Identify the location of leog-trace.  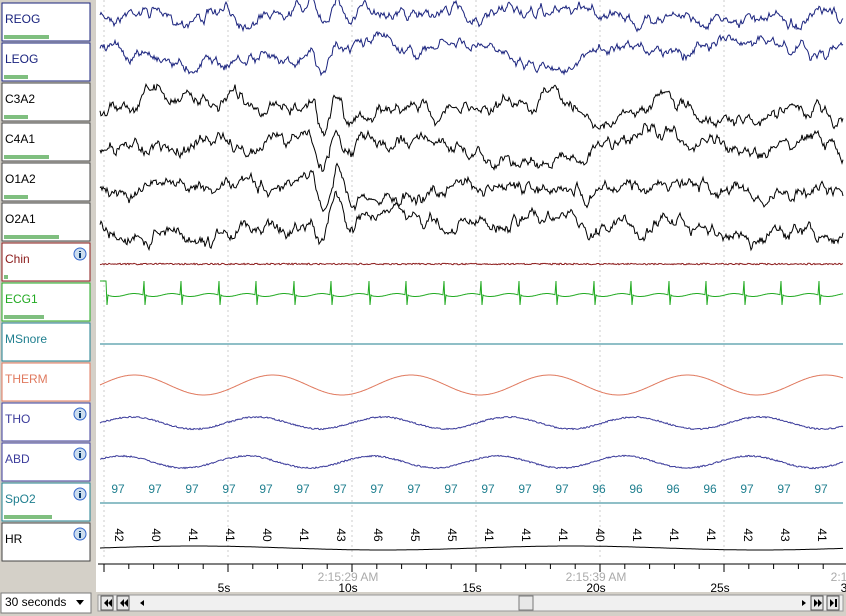
(471, 53).